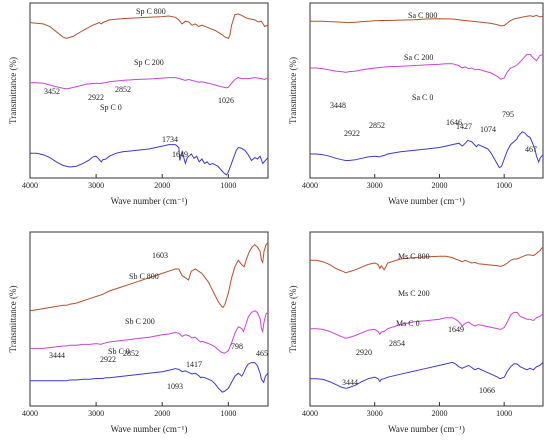 Image resolution: width=550 pixels, height=446 pixels. Describe the element at coordinates (170, 139) in the screenshot. I see `peak-label: 1734` at that location.